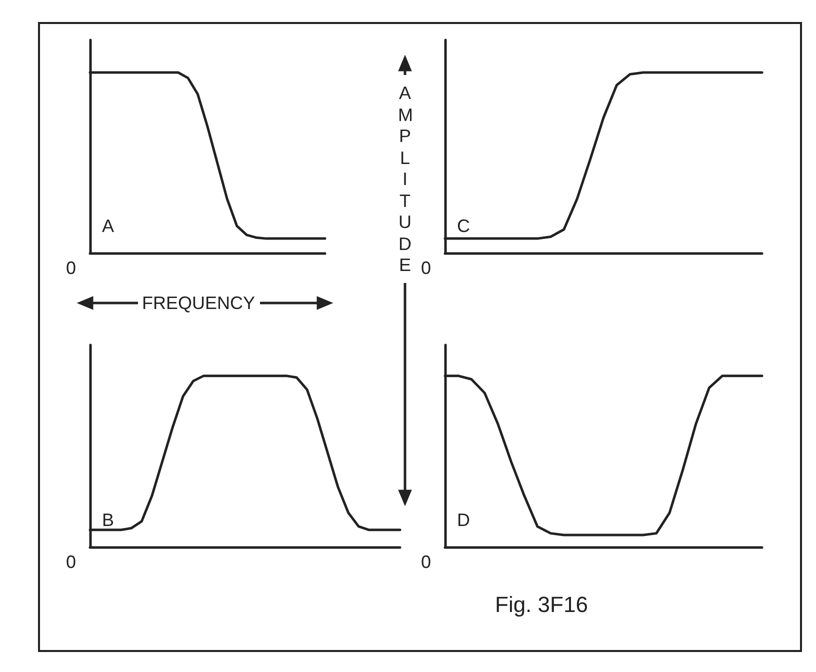 The width and height of the screenshot is (816, 672). Describe the element at coordinates (405, 179) in the screenshot. I see `text: AMPLITUDE` at that location.